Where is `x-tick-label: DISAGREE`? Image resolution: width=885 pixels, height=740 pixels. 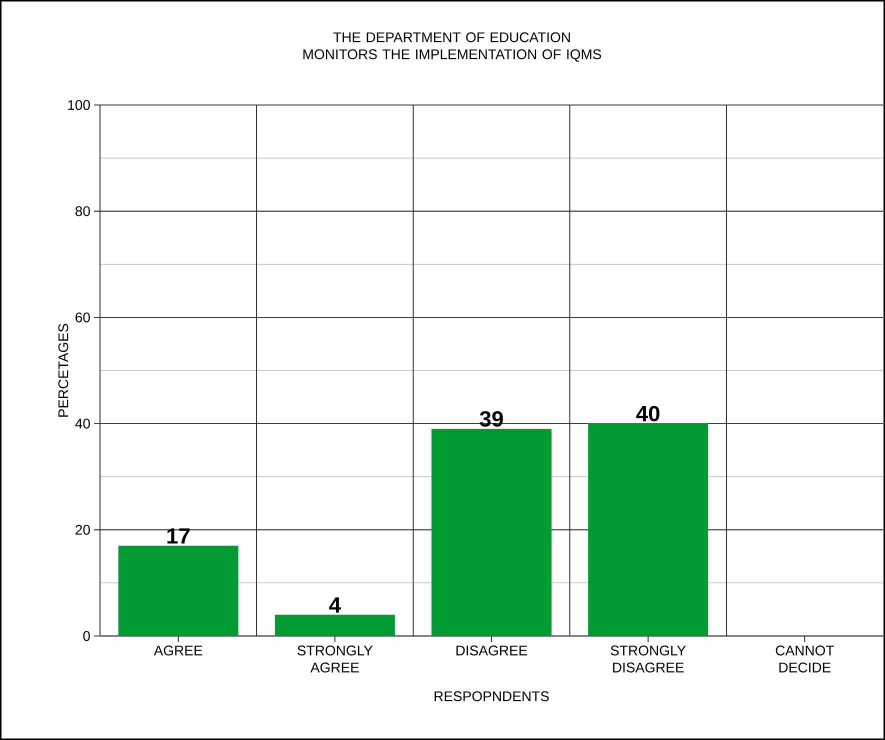 x-tick-label: DISAGREE is located at coordinates (492, 651).